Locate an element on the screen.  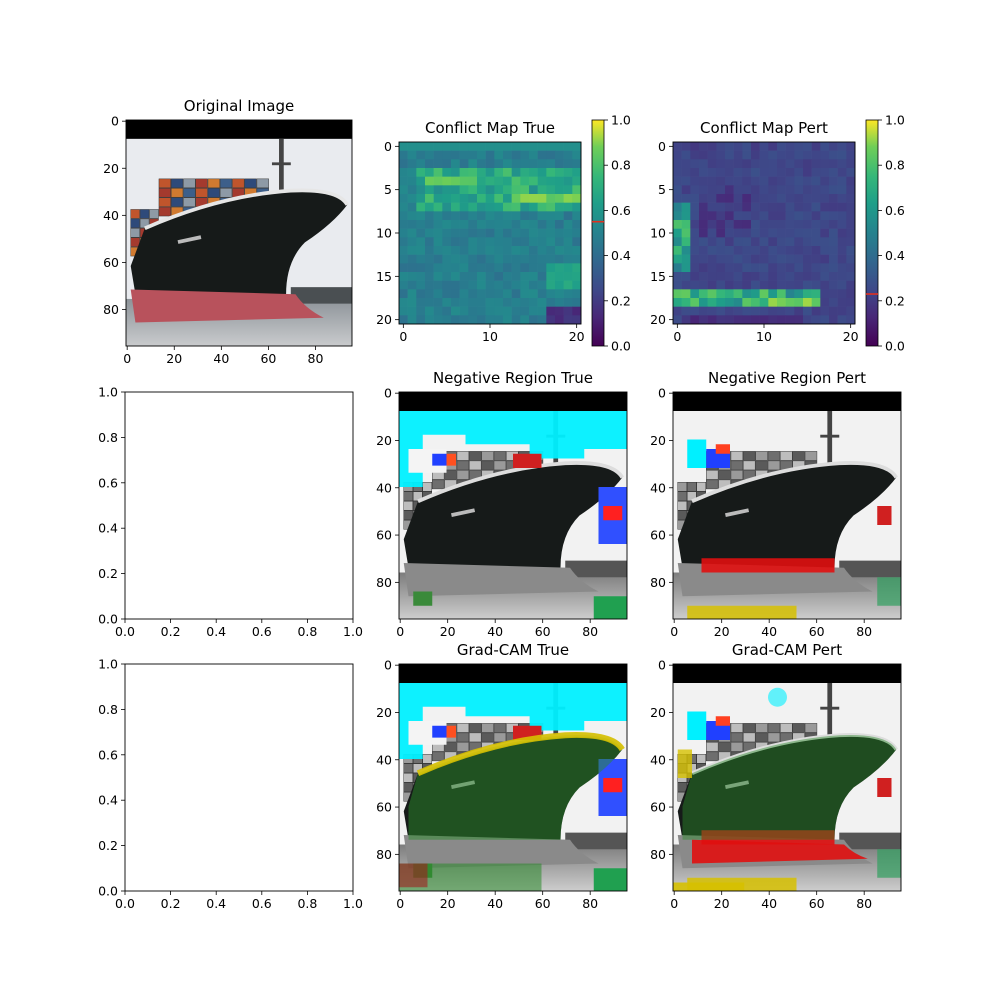
y-tick-label: 0 is located at coordinates (115, 121).